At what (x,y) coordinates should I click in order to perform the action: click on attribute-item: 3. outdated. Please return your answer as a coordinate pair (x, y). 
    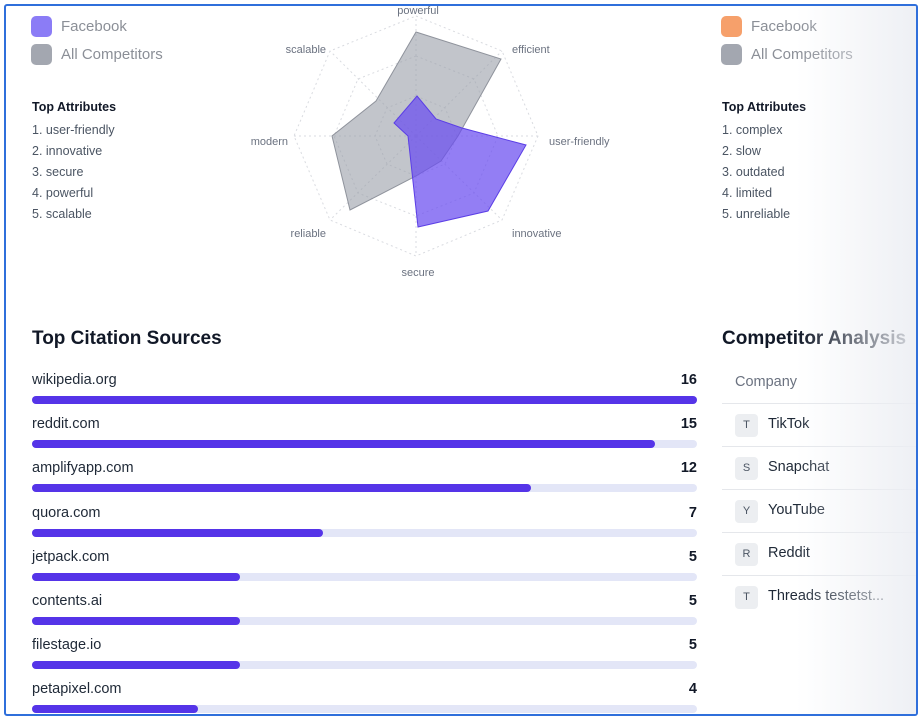
    Looking at the image, I should click on (753, 172).